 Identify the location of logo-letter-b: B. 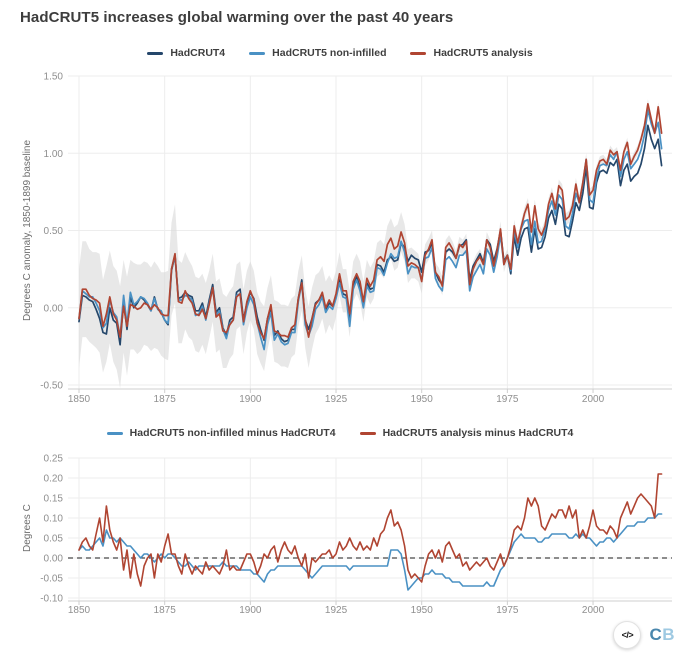
(668, 634).